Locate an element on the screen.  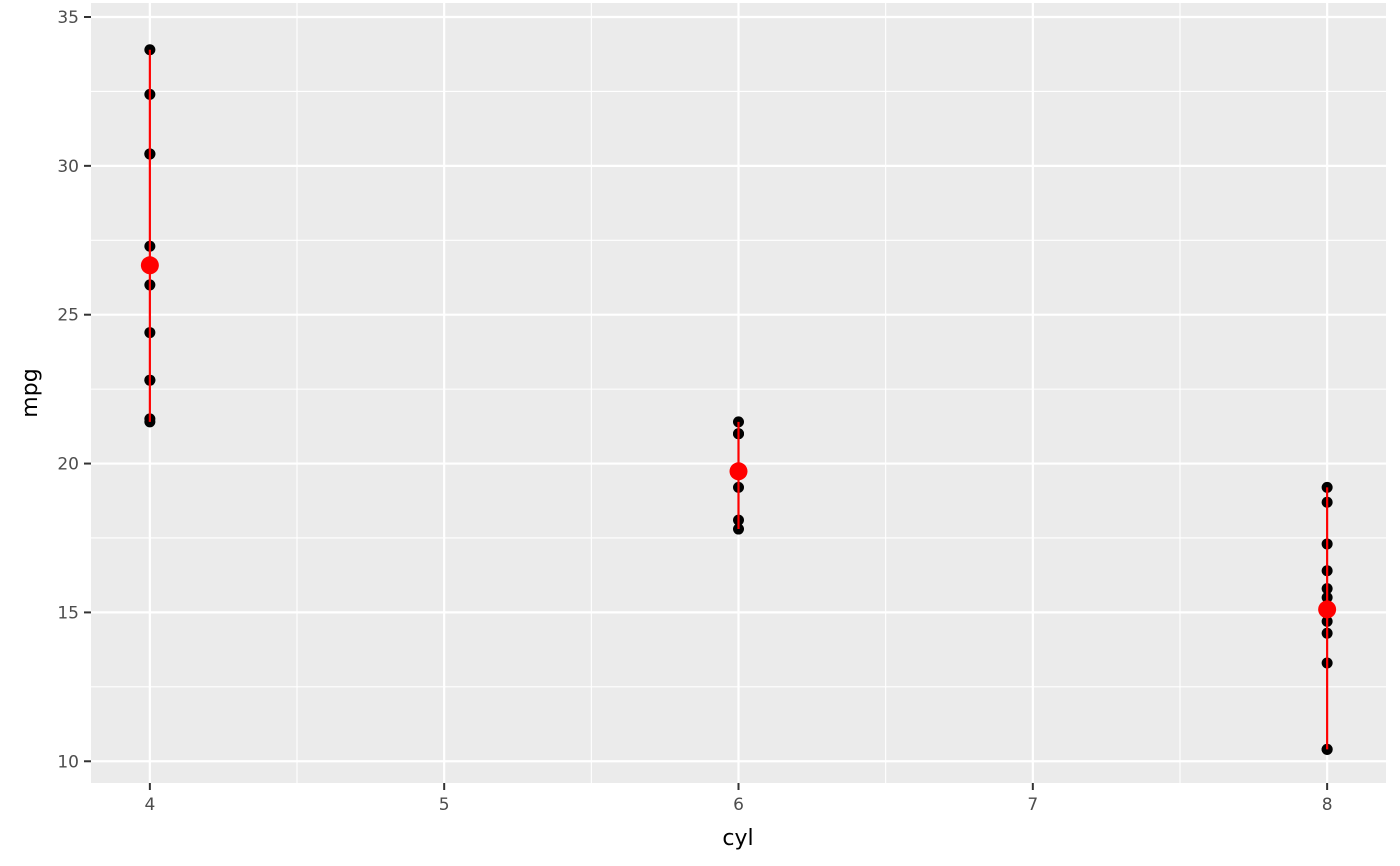
y-tick-label: 30 is located at coordinates (68, 167).